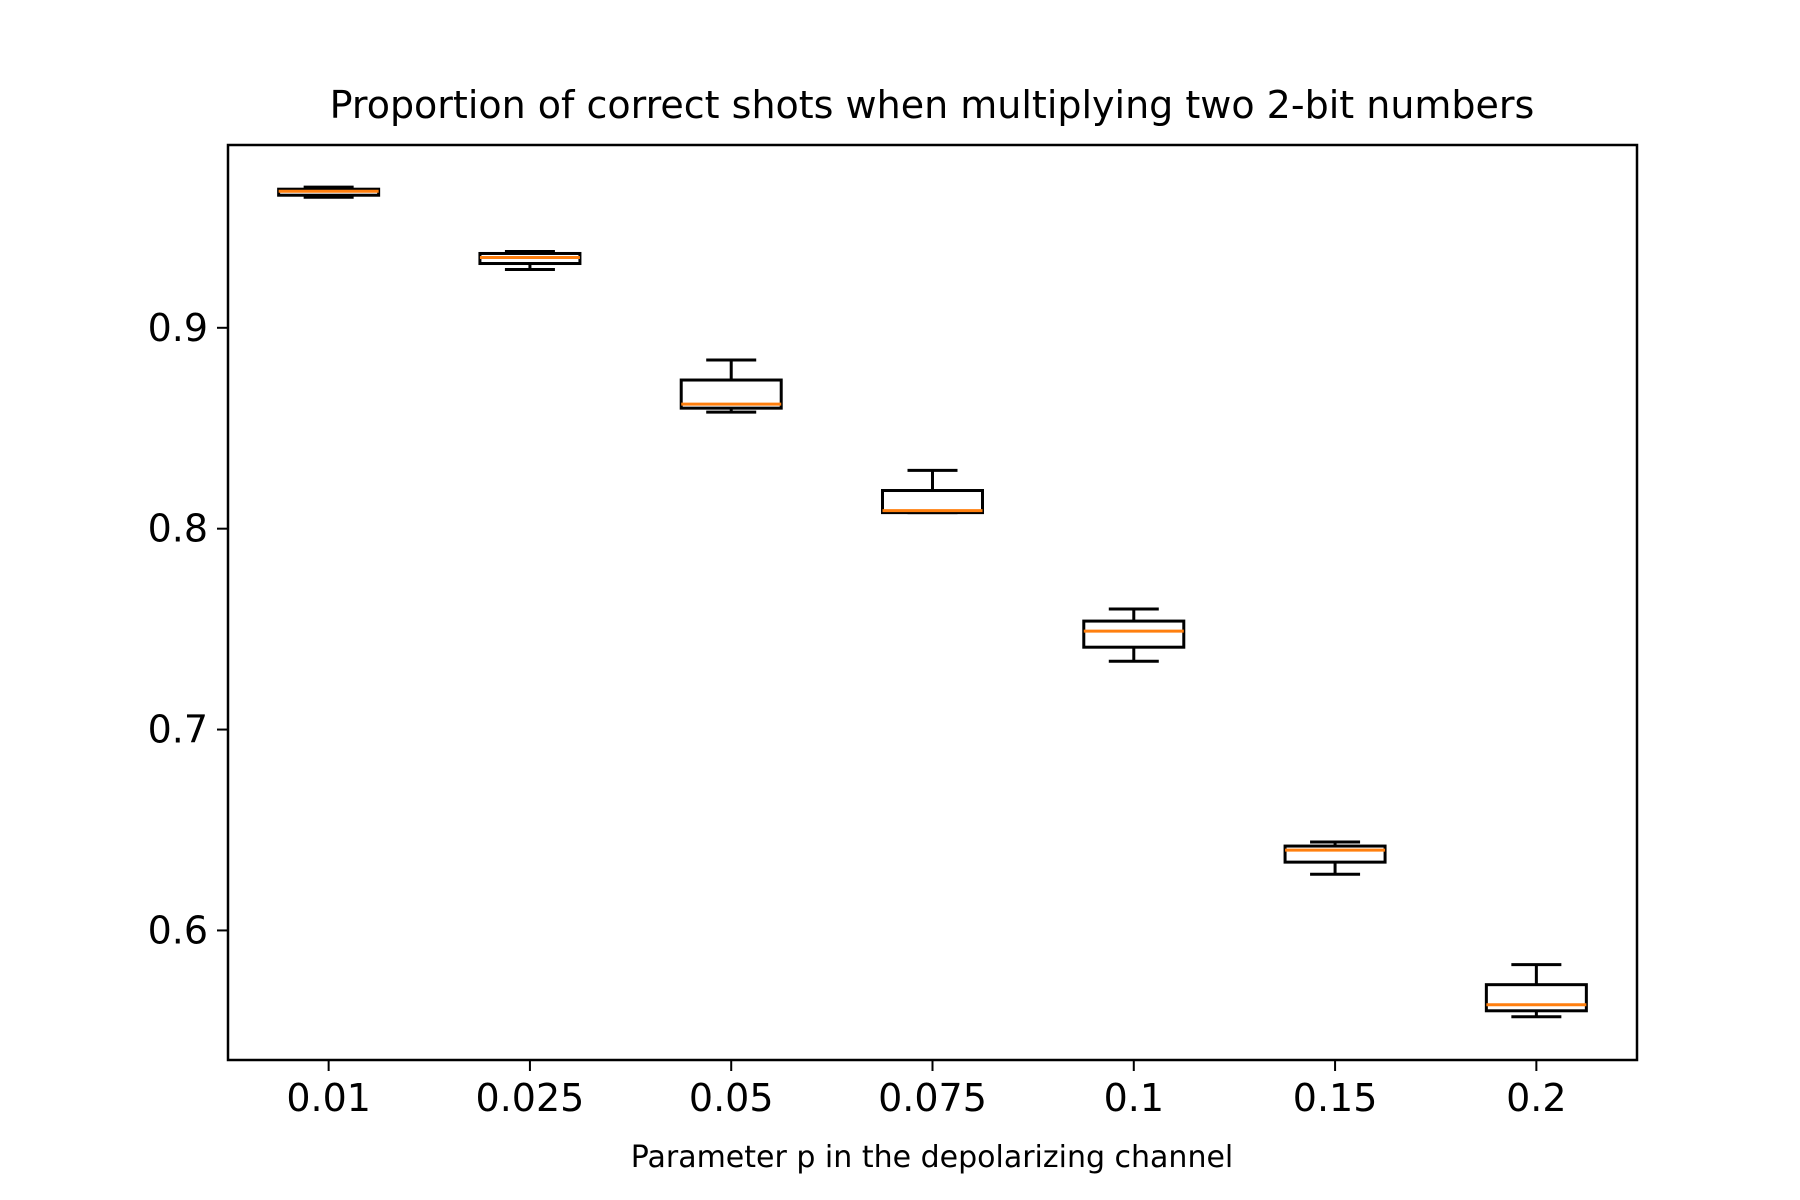 This screenshot has width=1800, height=1200. Describe the element at coordinates (932, 1157) in the screenshot. I see `x-axis-label: Parameter p in the depolarizing channel` at that location.